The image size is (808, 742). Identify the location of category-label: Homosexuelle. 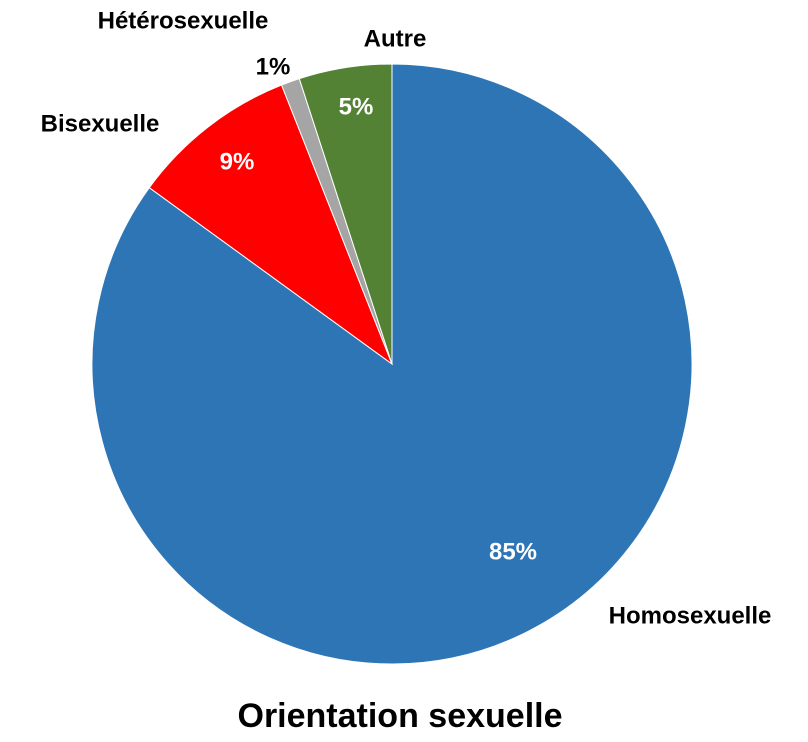
(690, 615).